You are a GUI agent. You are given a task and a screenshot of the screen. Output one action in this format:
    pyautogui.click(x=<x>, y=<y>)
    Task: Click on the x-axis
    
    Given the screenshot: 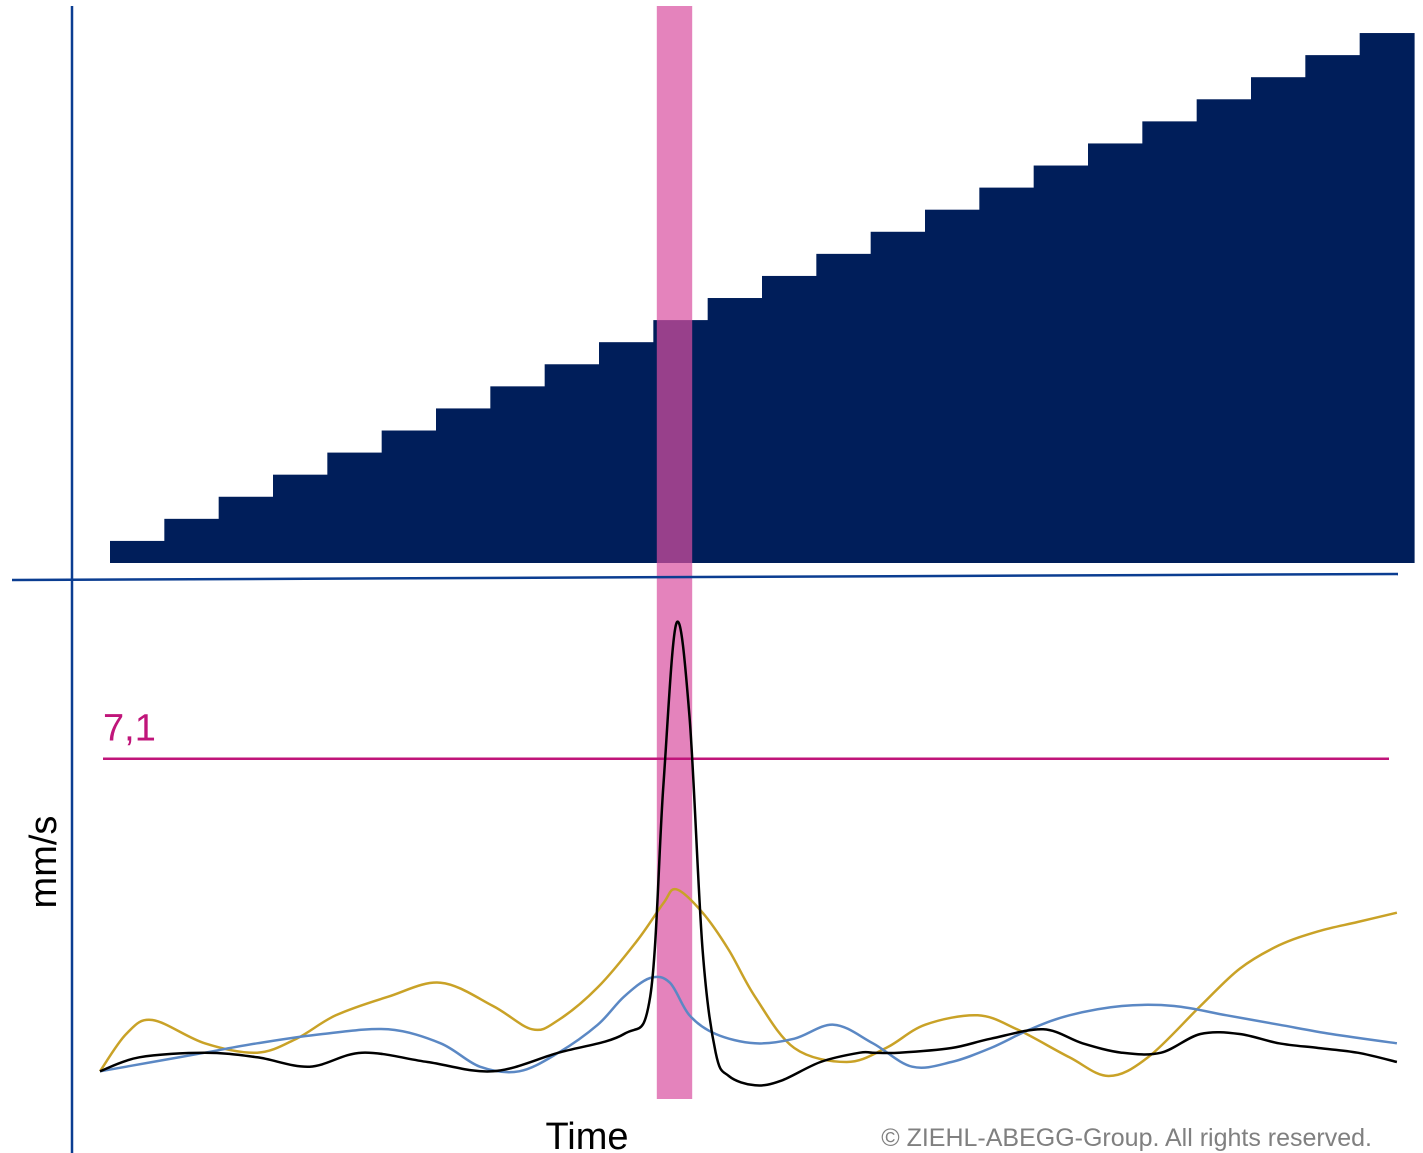 What is the action you would take?
    pyautogui.click(x=705, y=577)
    